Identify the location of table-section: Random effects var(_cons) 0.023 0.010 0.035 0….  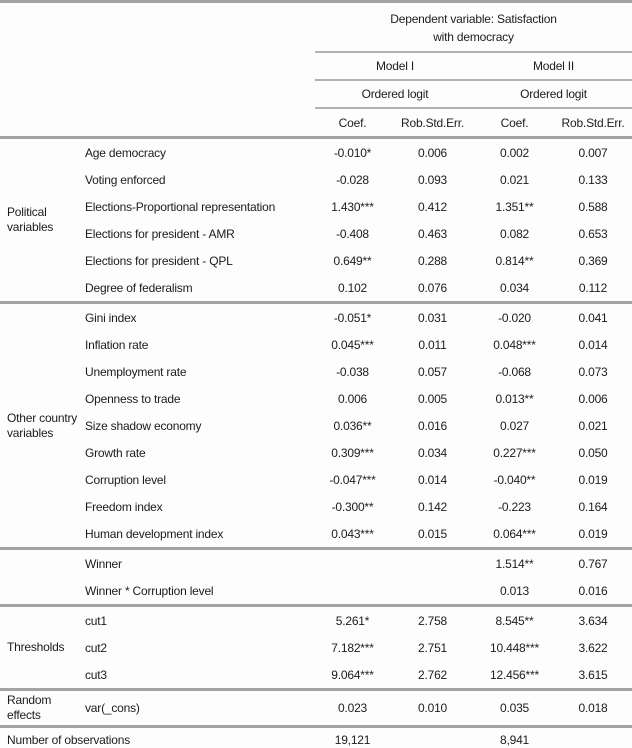
(316, 708).